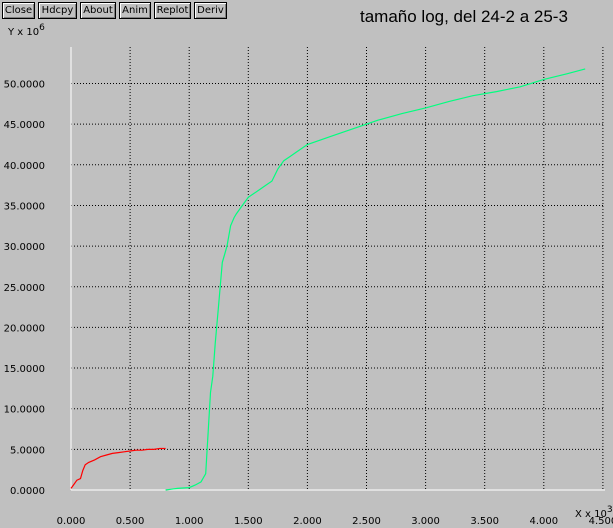  Describe the element at coordinates (24, 85) in the screenshot. I see `y-tick-label: 50.0000` at that location.